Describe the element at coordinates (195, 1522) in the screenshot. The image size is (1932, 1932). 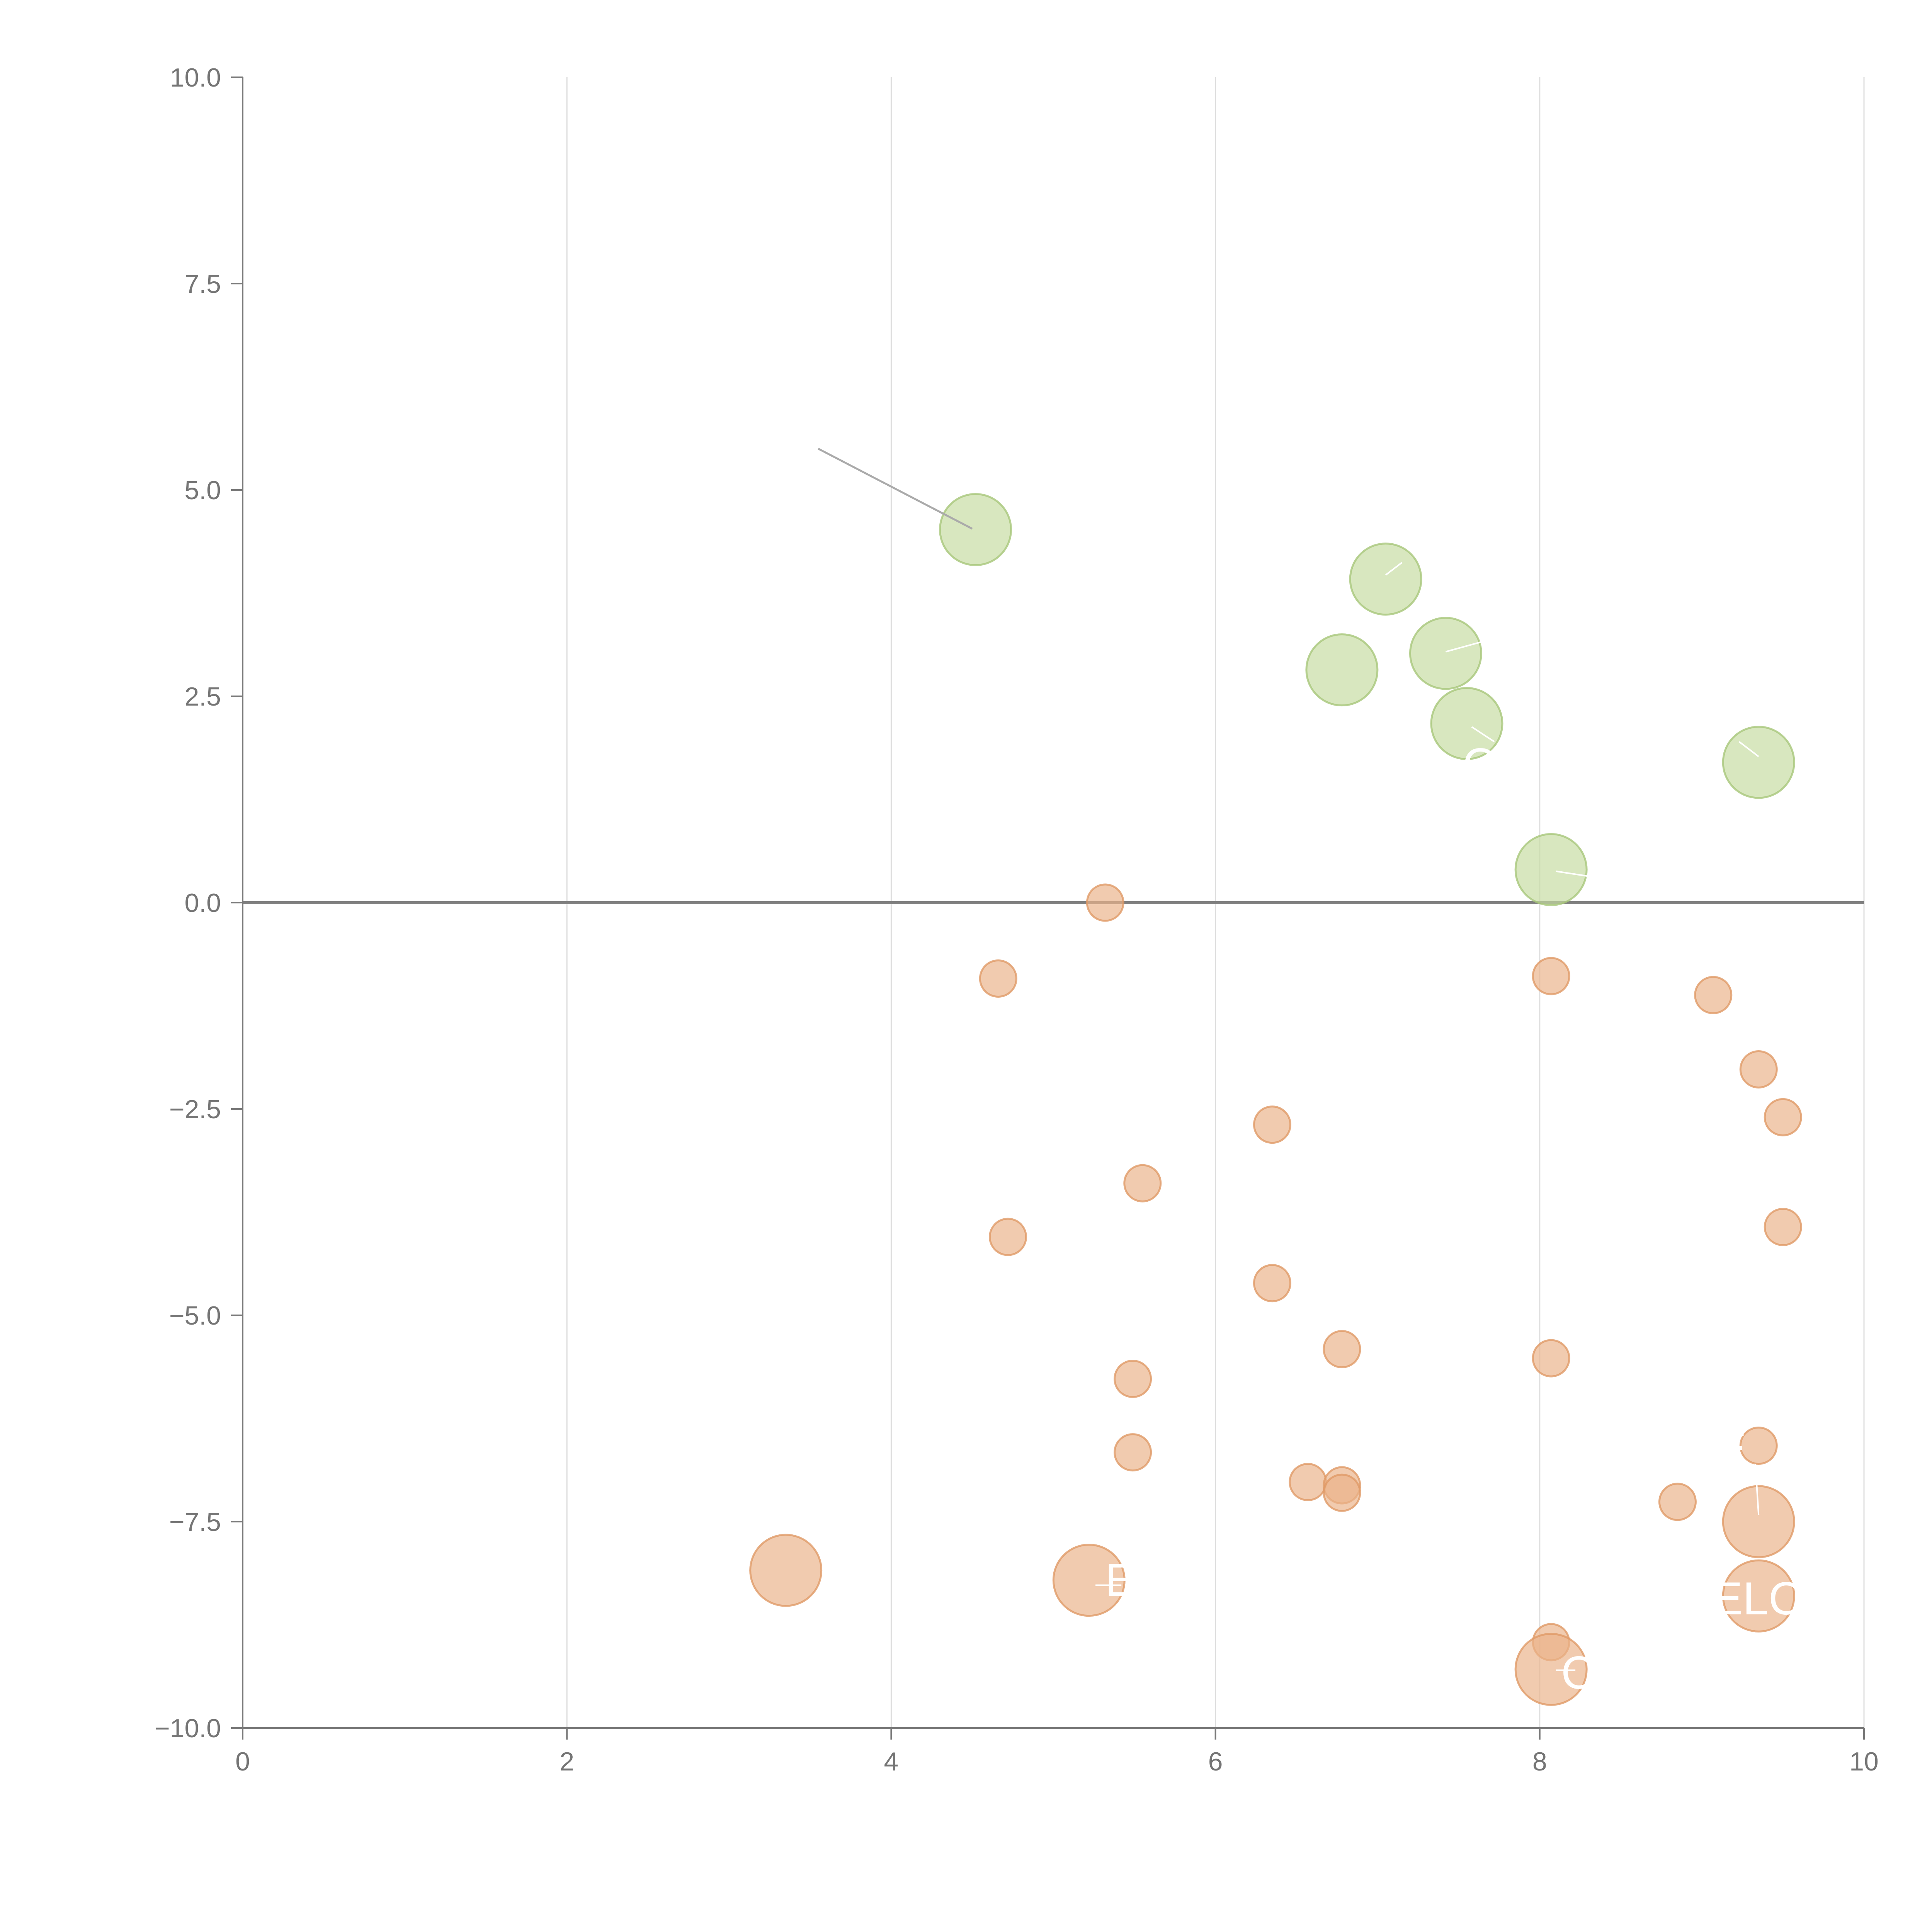
I see `y-tick-label-1: −7.5` at that location.